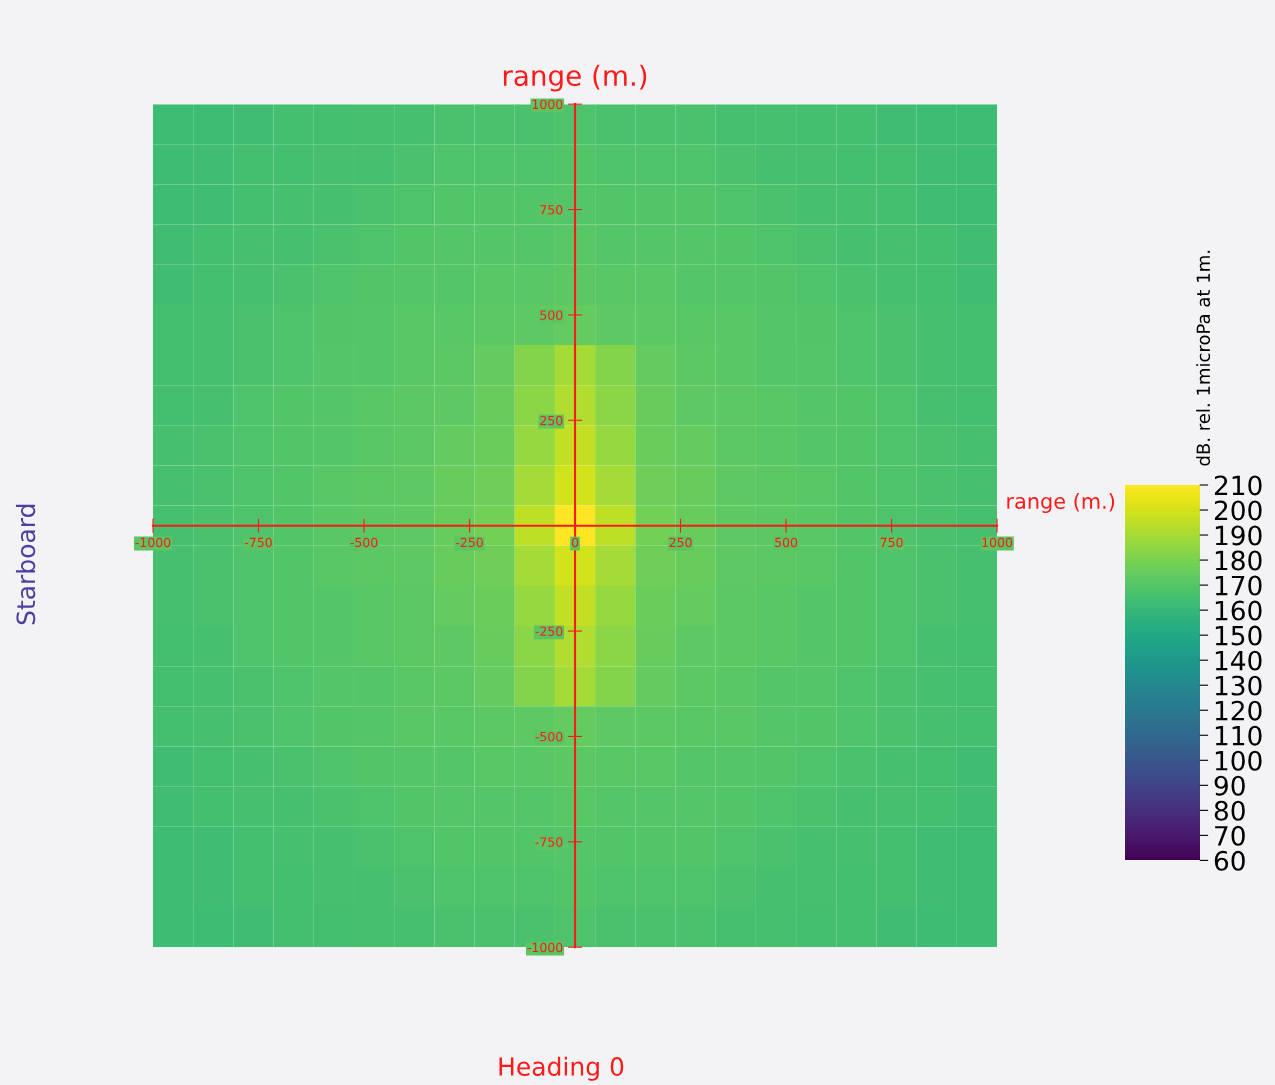  Describe the element at coordinates (549, 736) in the screenshot. I see `y-tick-label: -500` at that location.